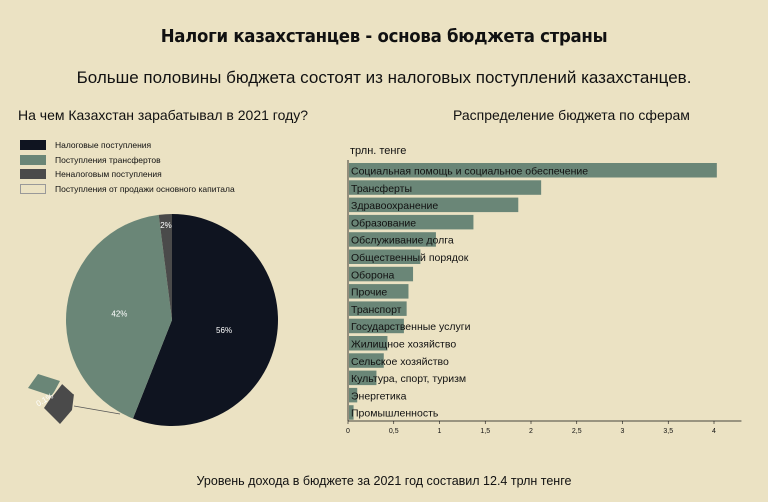  I want to click on legend-swatch-transfer, so click(33, 159).